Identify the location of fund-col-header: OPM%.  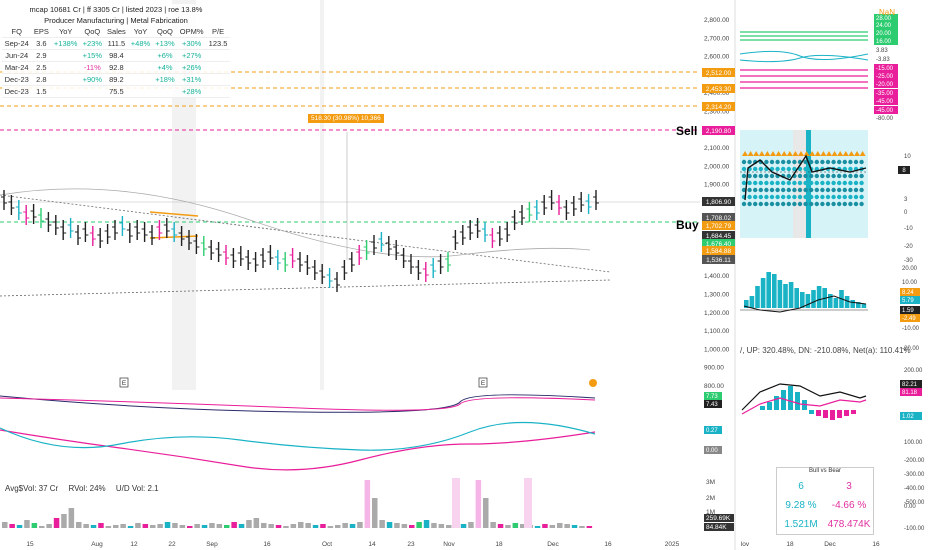
(192, 32).